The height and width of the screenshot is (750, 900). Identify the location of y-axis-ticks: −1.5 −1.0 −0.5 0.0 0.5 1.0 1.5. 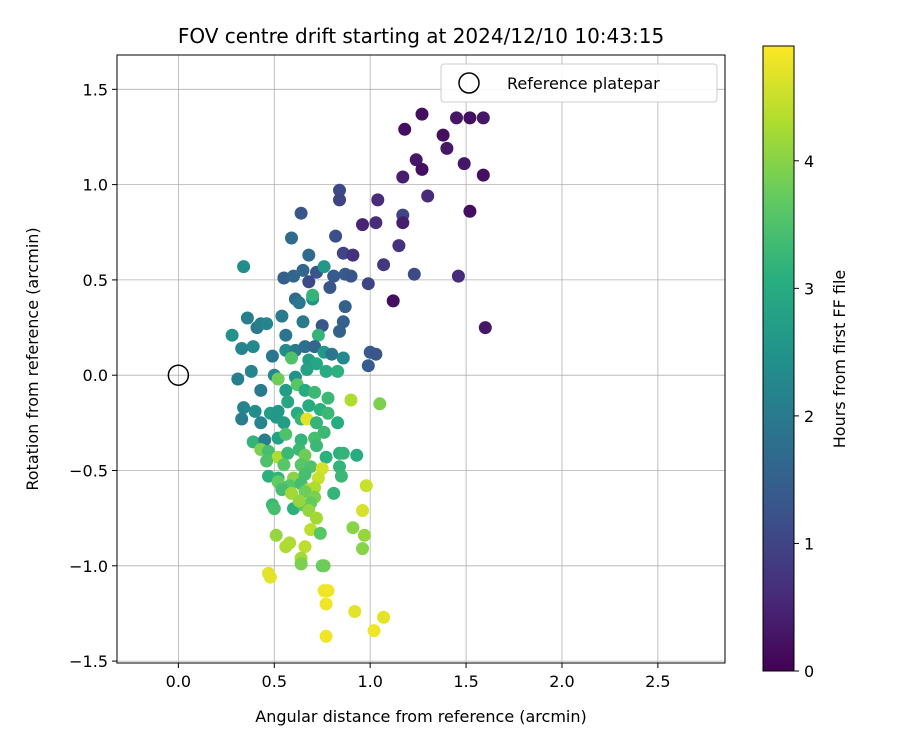
(93, 375).